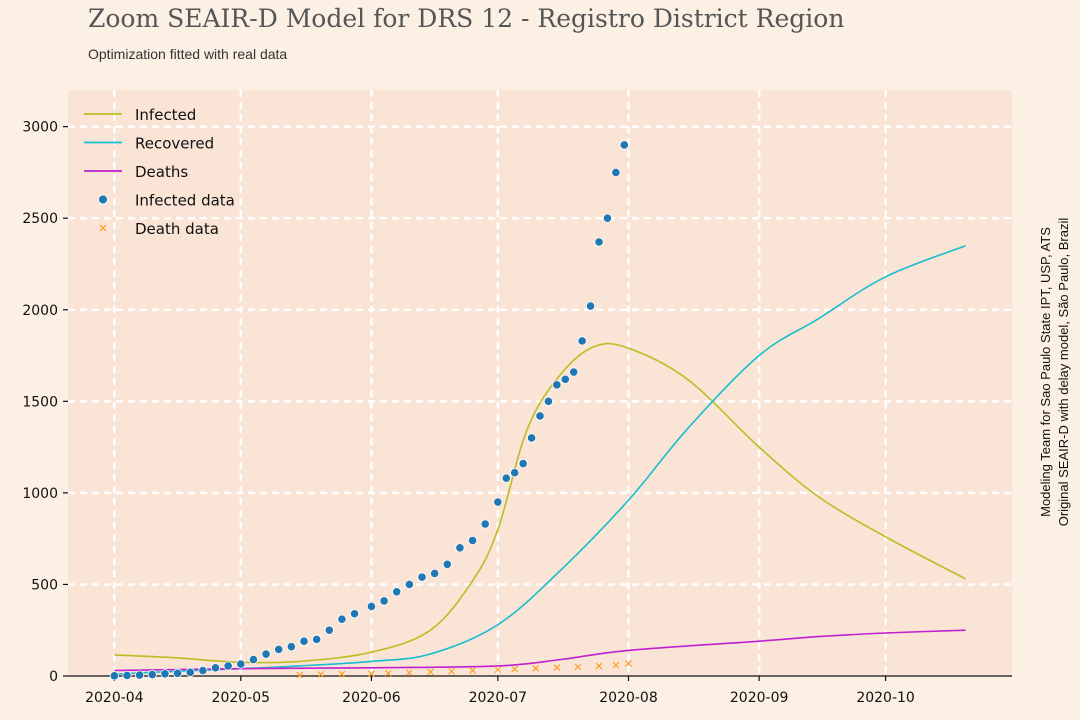 Image resolution: width=1080 pixels, height=720 pixels. Describe the element at coordinates (371, 698) in the screenshot. I see `x-tick-label: 2020-06` at that location.